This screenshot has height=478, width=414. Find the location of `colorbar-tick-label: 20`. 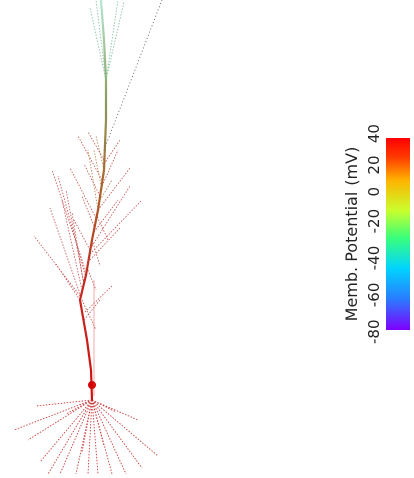

colorbar-tick-label: 20 is located at coordinates (374, 164).